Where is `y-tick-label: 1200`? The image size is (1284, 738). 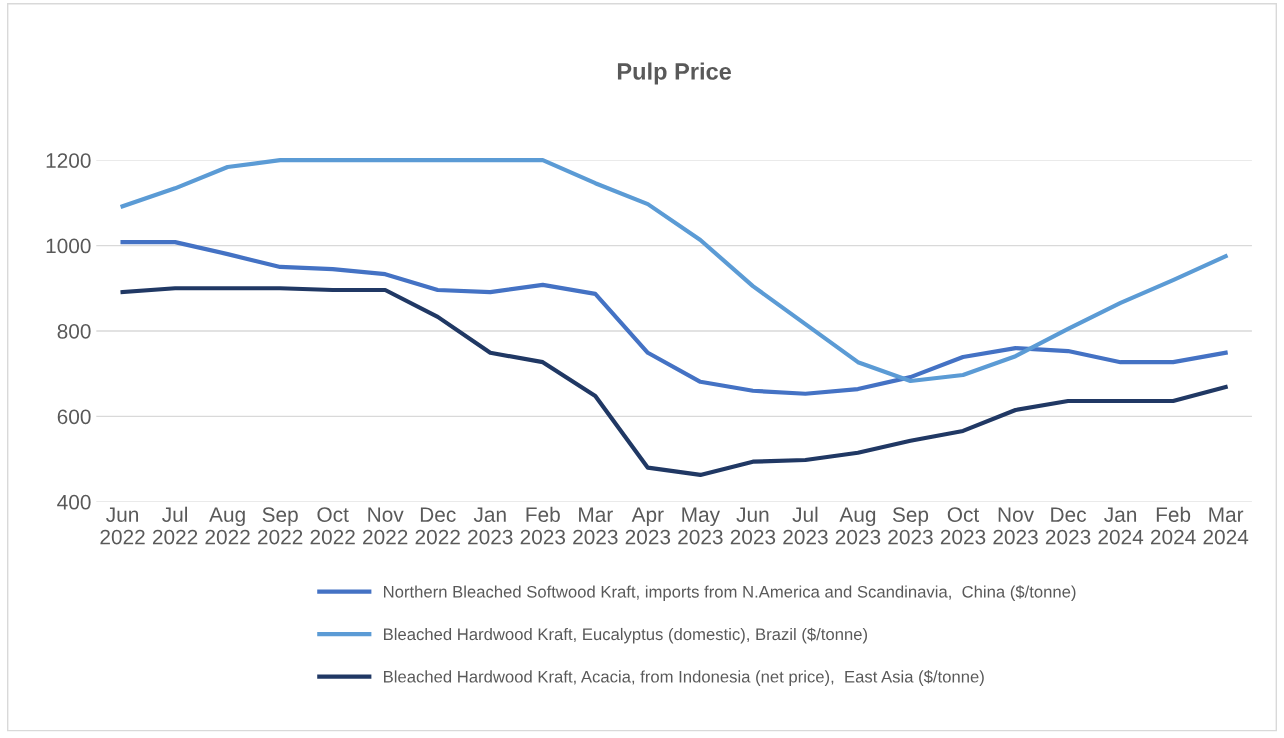 y-tick-label: 1200 is located at coordinates (68, 160).